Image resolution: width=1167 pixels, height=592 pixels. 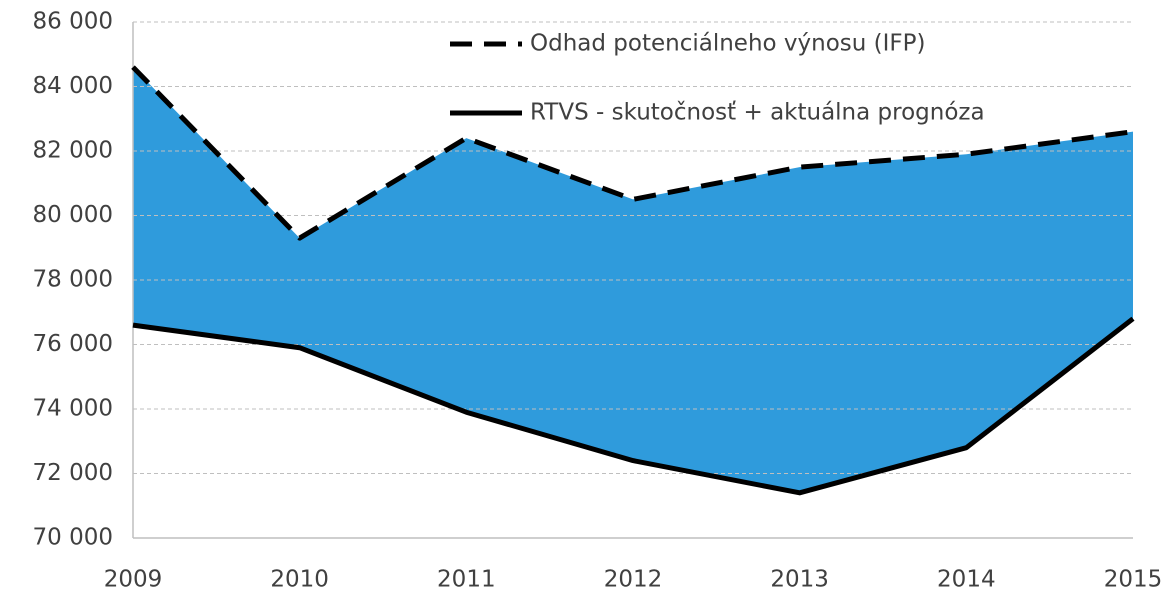 I want to click on y-tick-label: 76 000, so click(x=73, y=344).